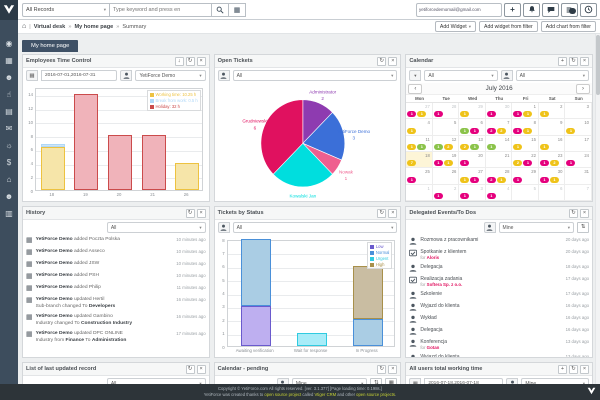 The image size is (600, 400). I want to click on advanced-search-button: ▦, so click(237, 9).